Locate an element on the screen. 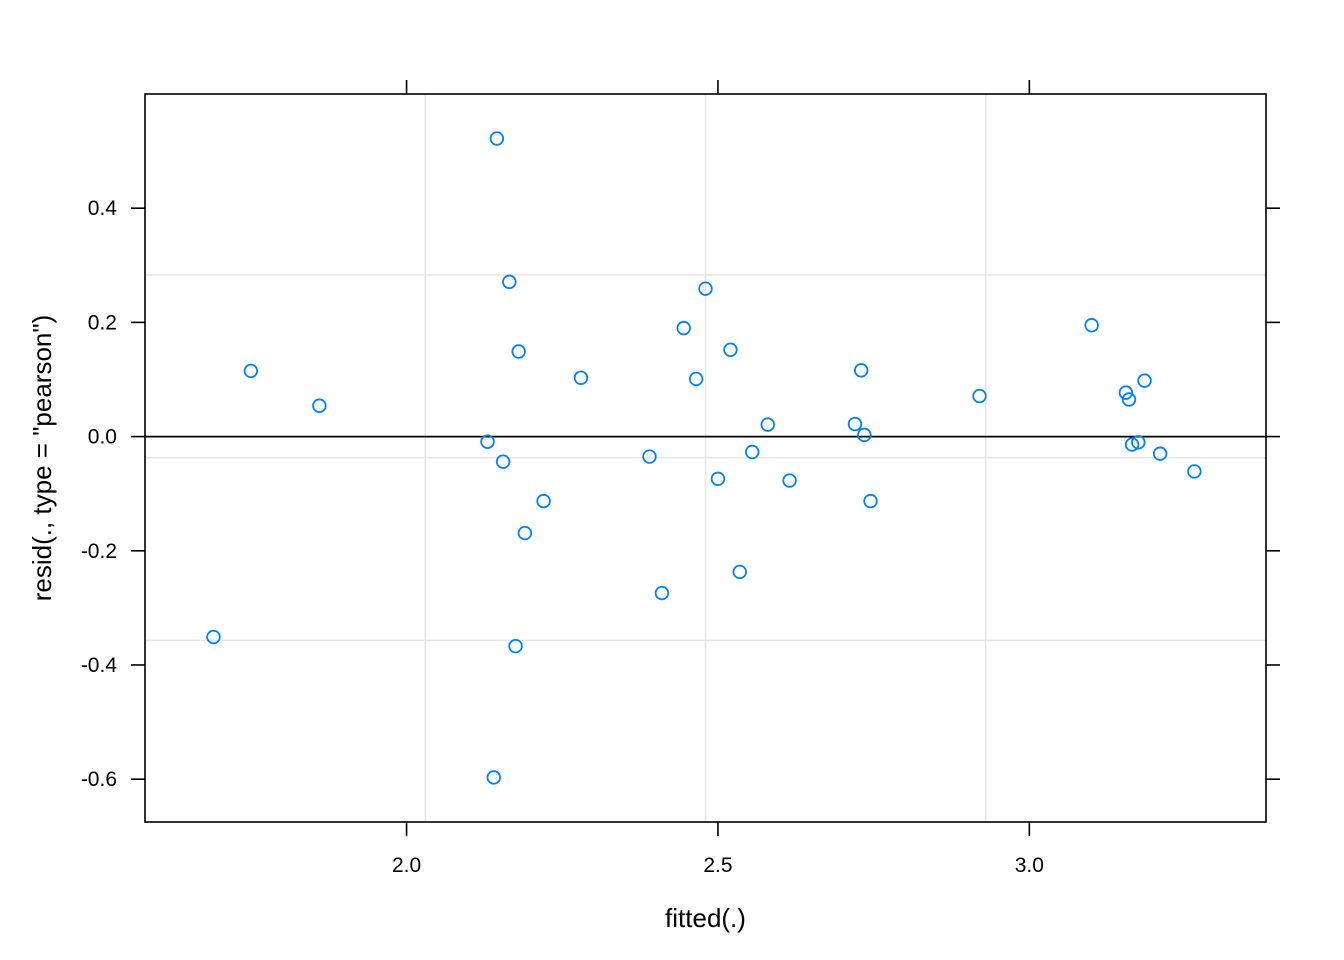  y-tick-label-4: 0.2 is located at coordinates (102, 322).